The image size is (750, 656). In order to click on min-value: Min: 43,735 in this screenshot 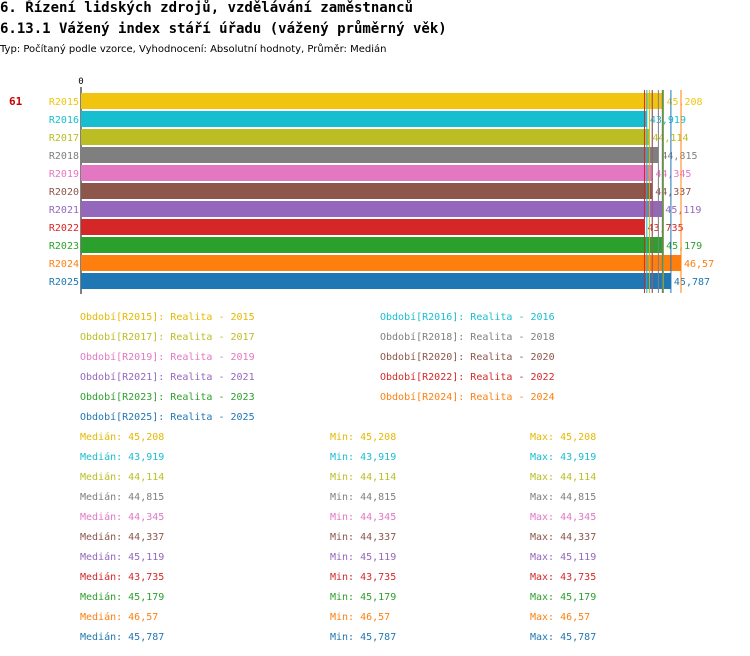, I will do `click(363, 577)`.